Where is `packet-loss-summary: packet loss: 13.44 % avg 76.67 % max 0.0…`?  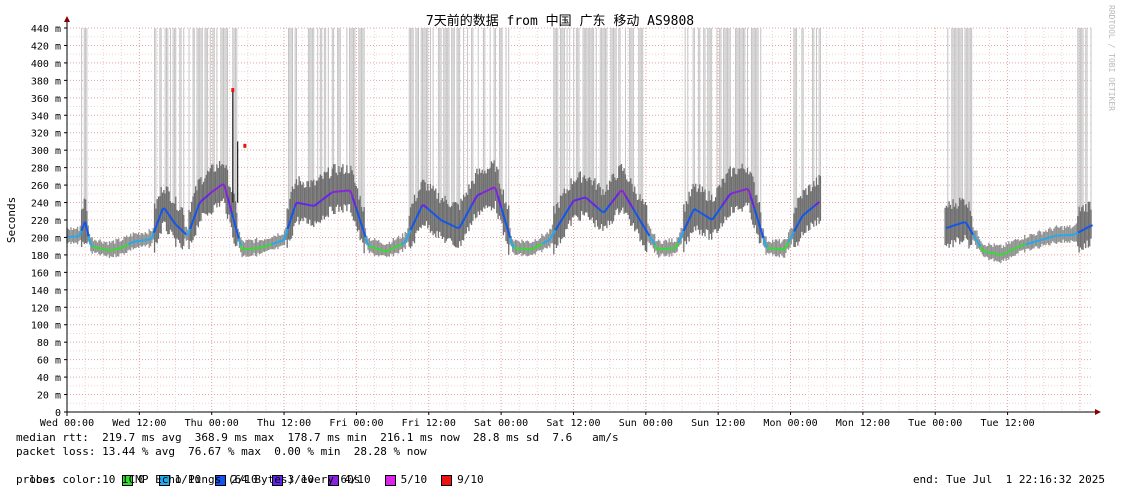 packet-loss-summary: packet loss: 13.44 % avg 76.67 % max 0.0… is located at coordinates (221, 451).